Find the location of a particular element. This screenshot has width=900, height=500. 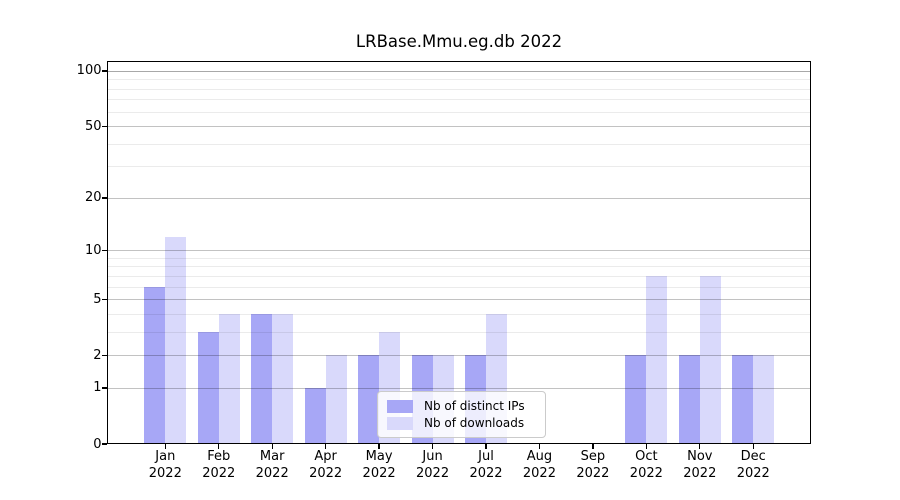

bar-nb-of-distinct-ips-dec is located at coordinates (743, 399).